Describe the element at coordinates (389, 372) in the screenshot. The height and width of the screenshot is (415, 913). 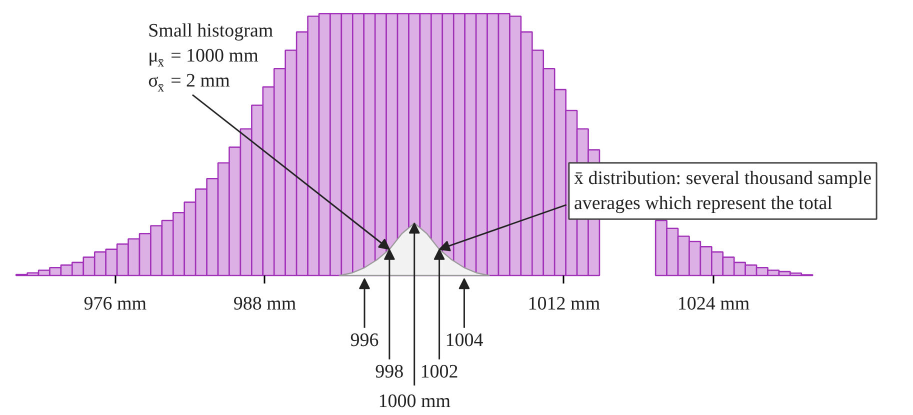
I see `annotation: 998` at that location.